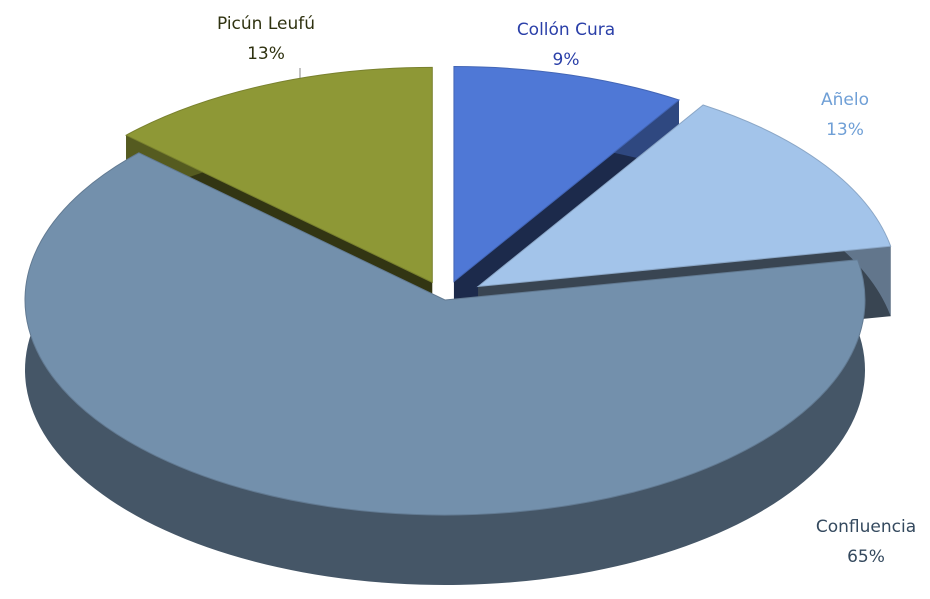  I want to click on slice-label: Picún Leufú, so click(266, 24).